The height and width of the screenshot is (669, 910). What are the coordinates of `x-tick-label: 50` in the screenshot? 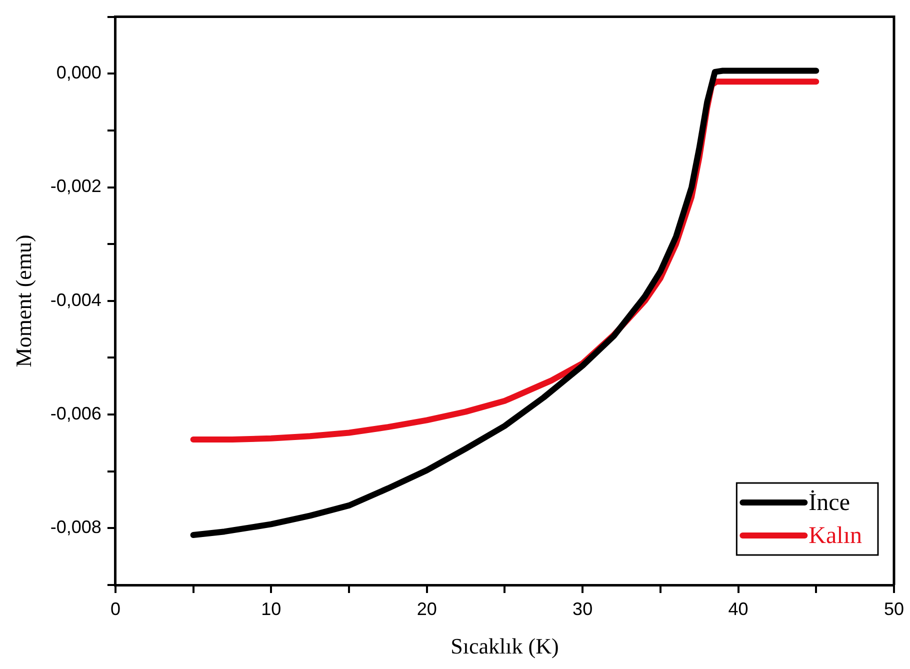 It's located at (894, 608).